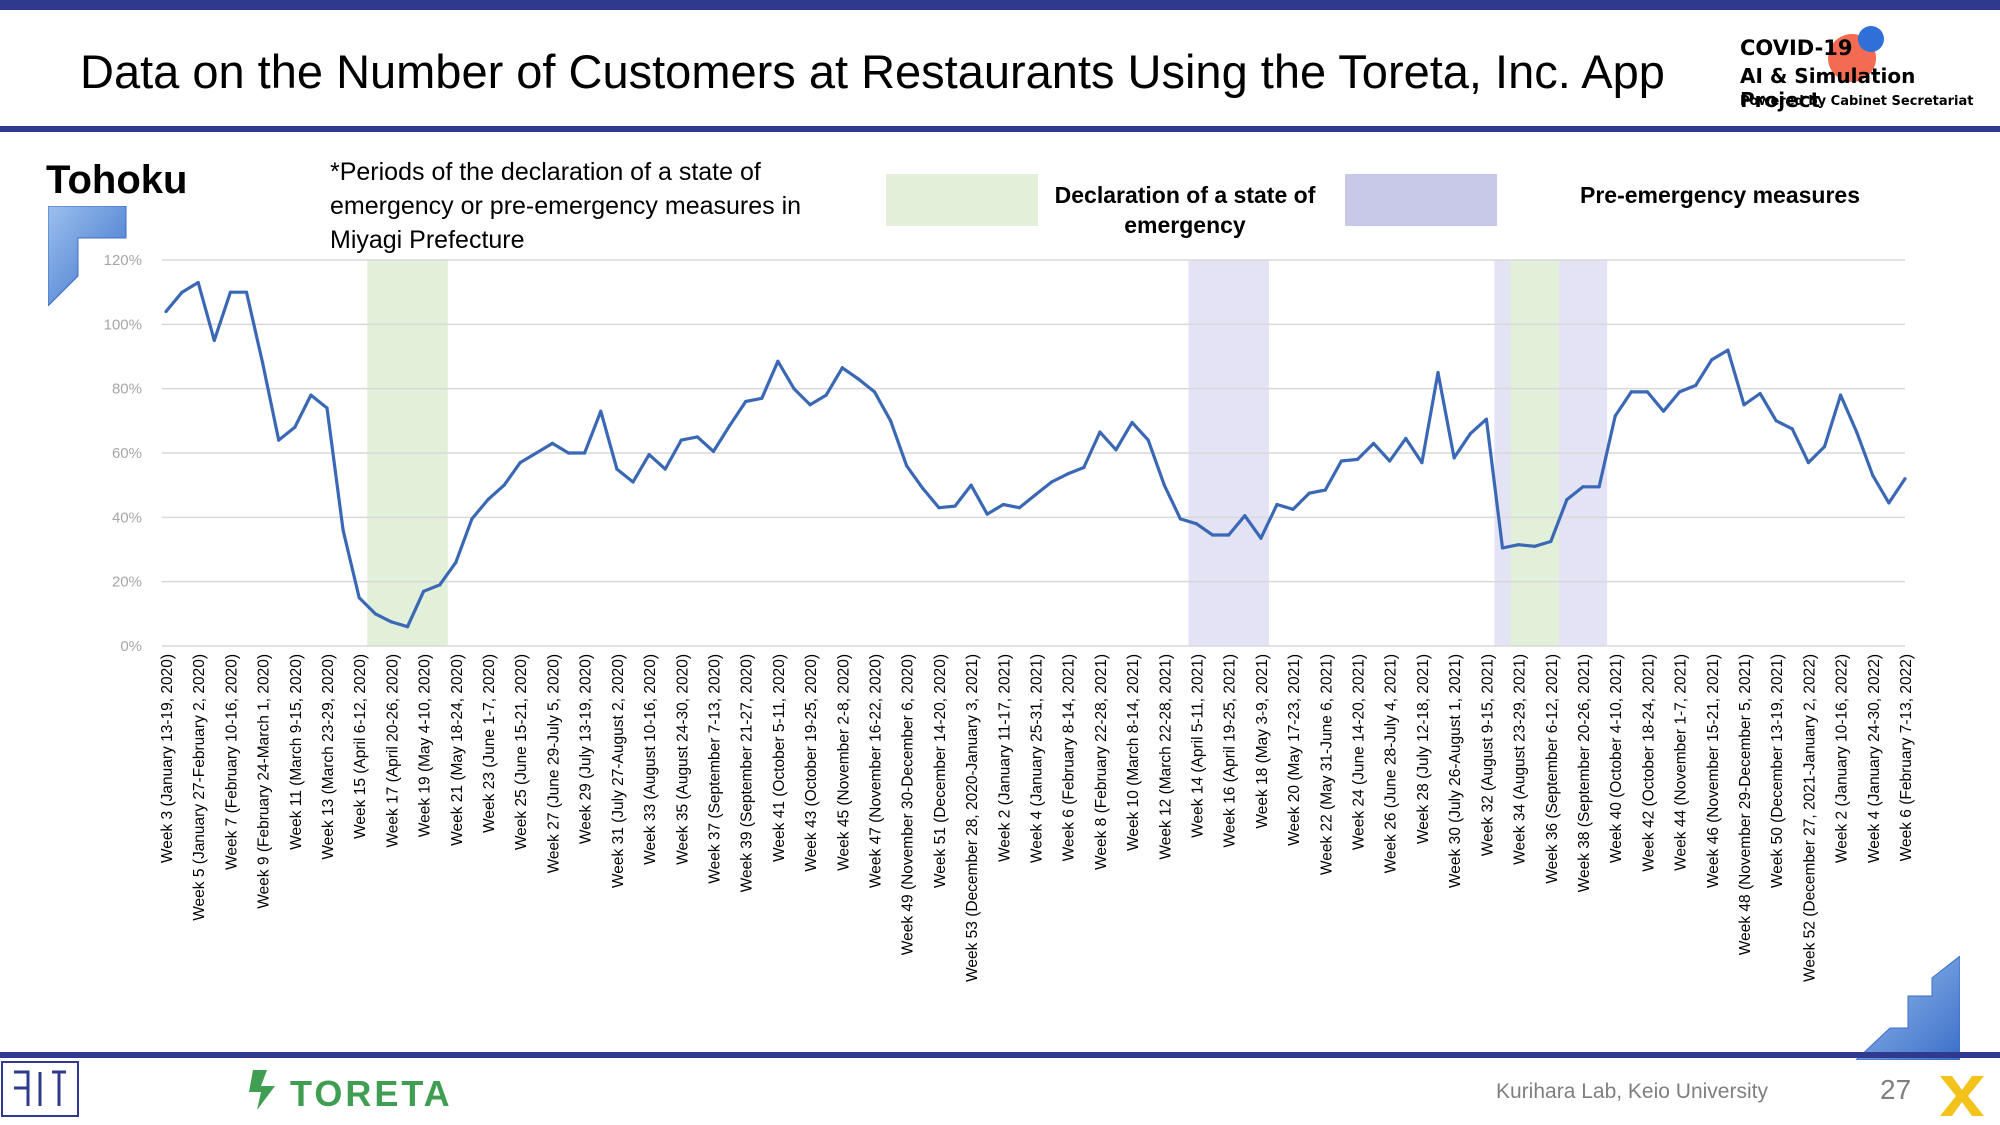 This screenshot has width=2000, height=1125. What do you see at coordinates (123, 324) in the screenshot?
I see `y-tick-label: 100%` at bounding box center [123, 324].